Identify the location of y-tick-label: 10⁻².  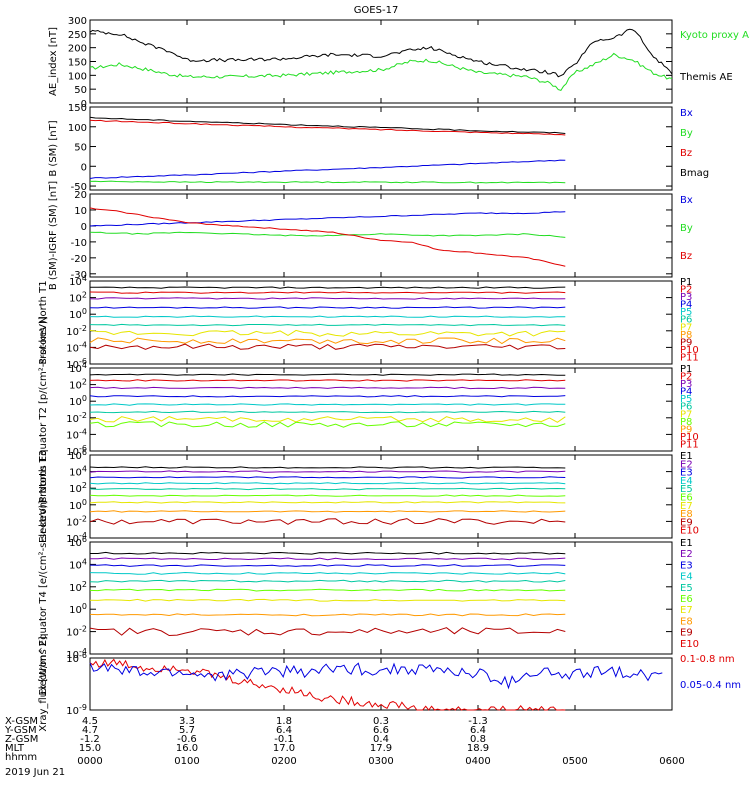
(76, 632).